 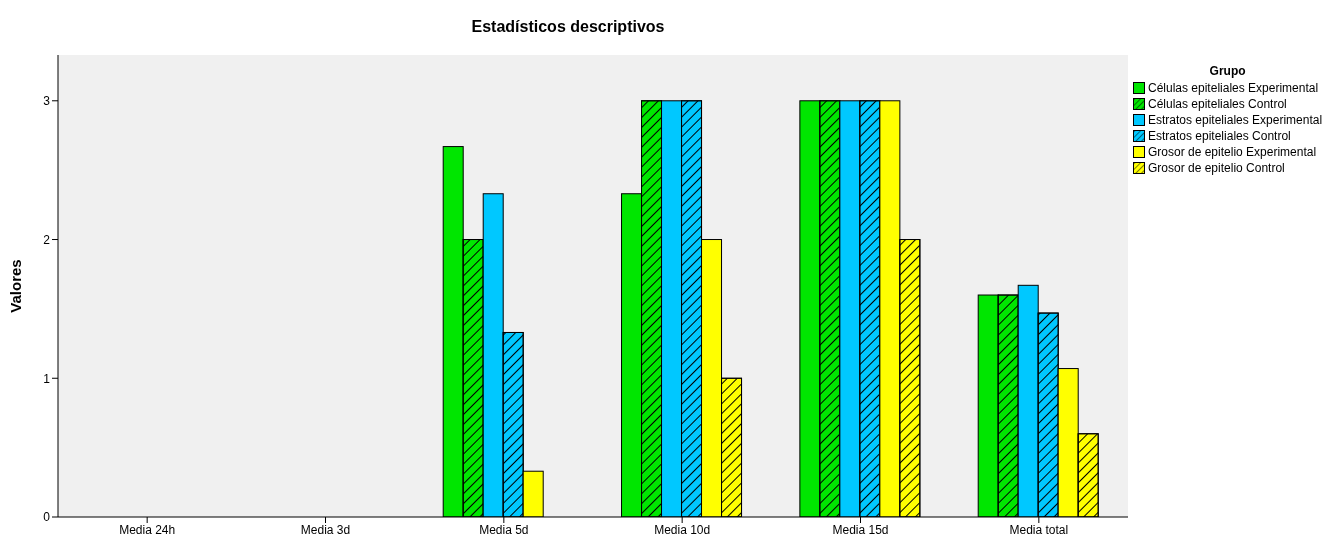 What do you see at coordinates (325, 529) in the screenshot?
I see `x-tick-label: Media 3d` at bounding box center [325, 529].